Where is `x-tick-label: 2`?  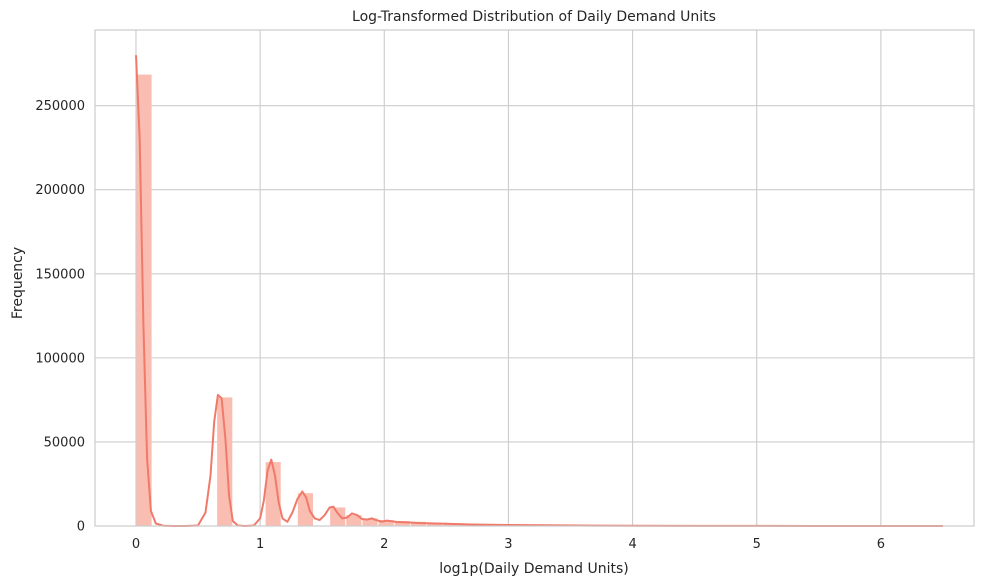
x-tick-label: 2 is located at coordinates (384, 544).